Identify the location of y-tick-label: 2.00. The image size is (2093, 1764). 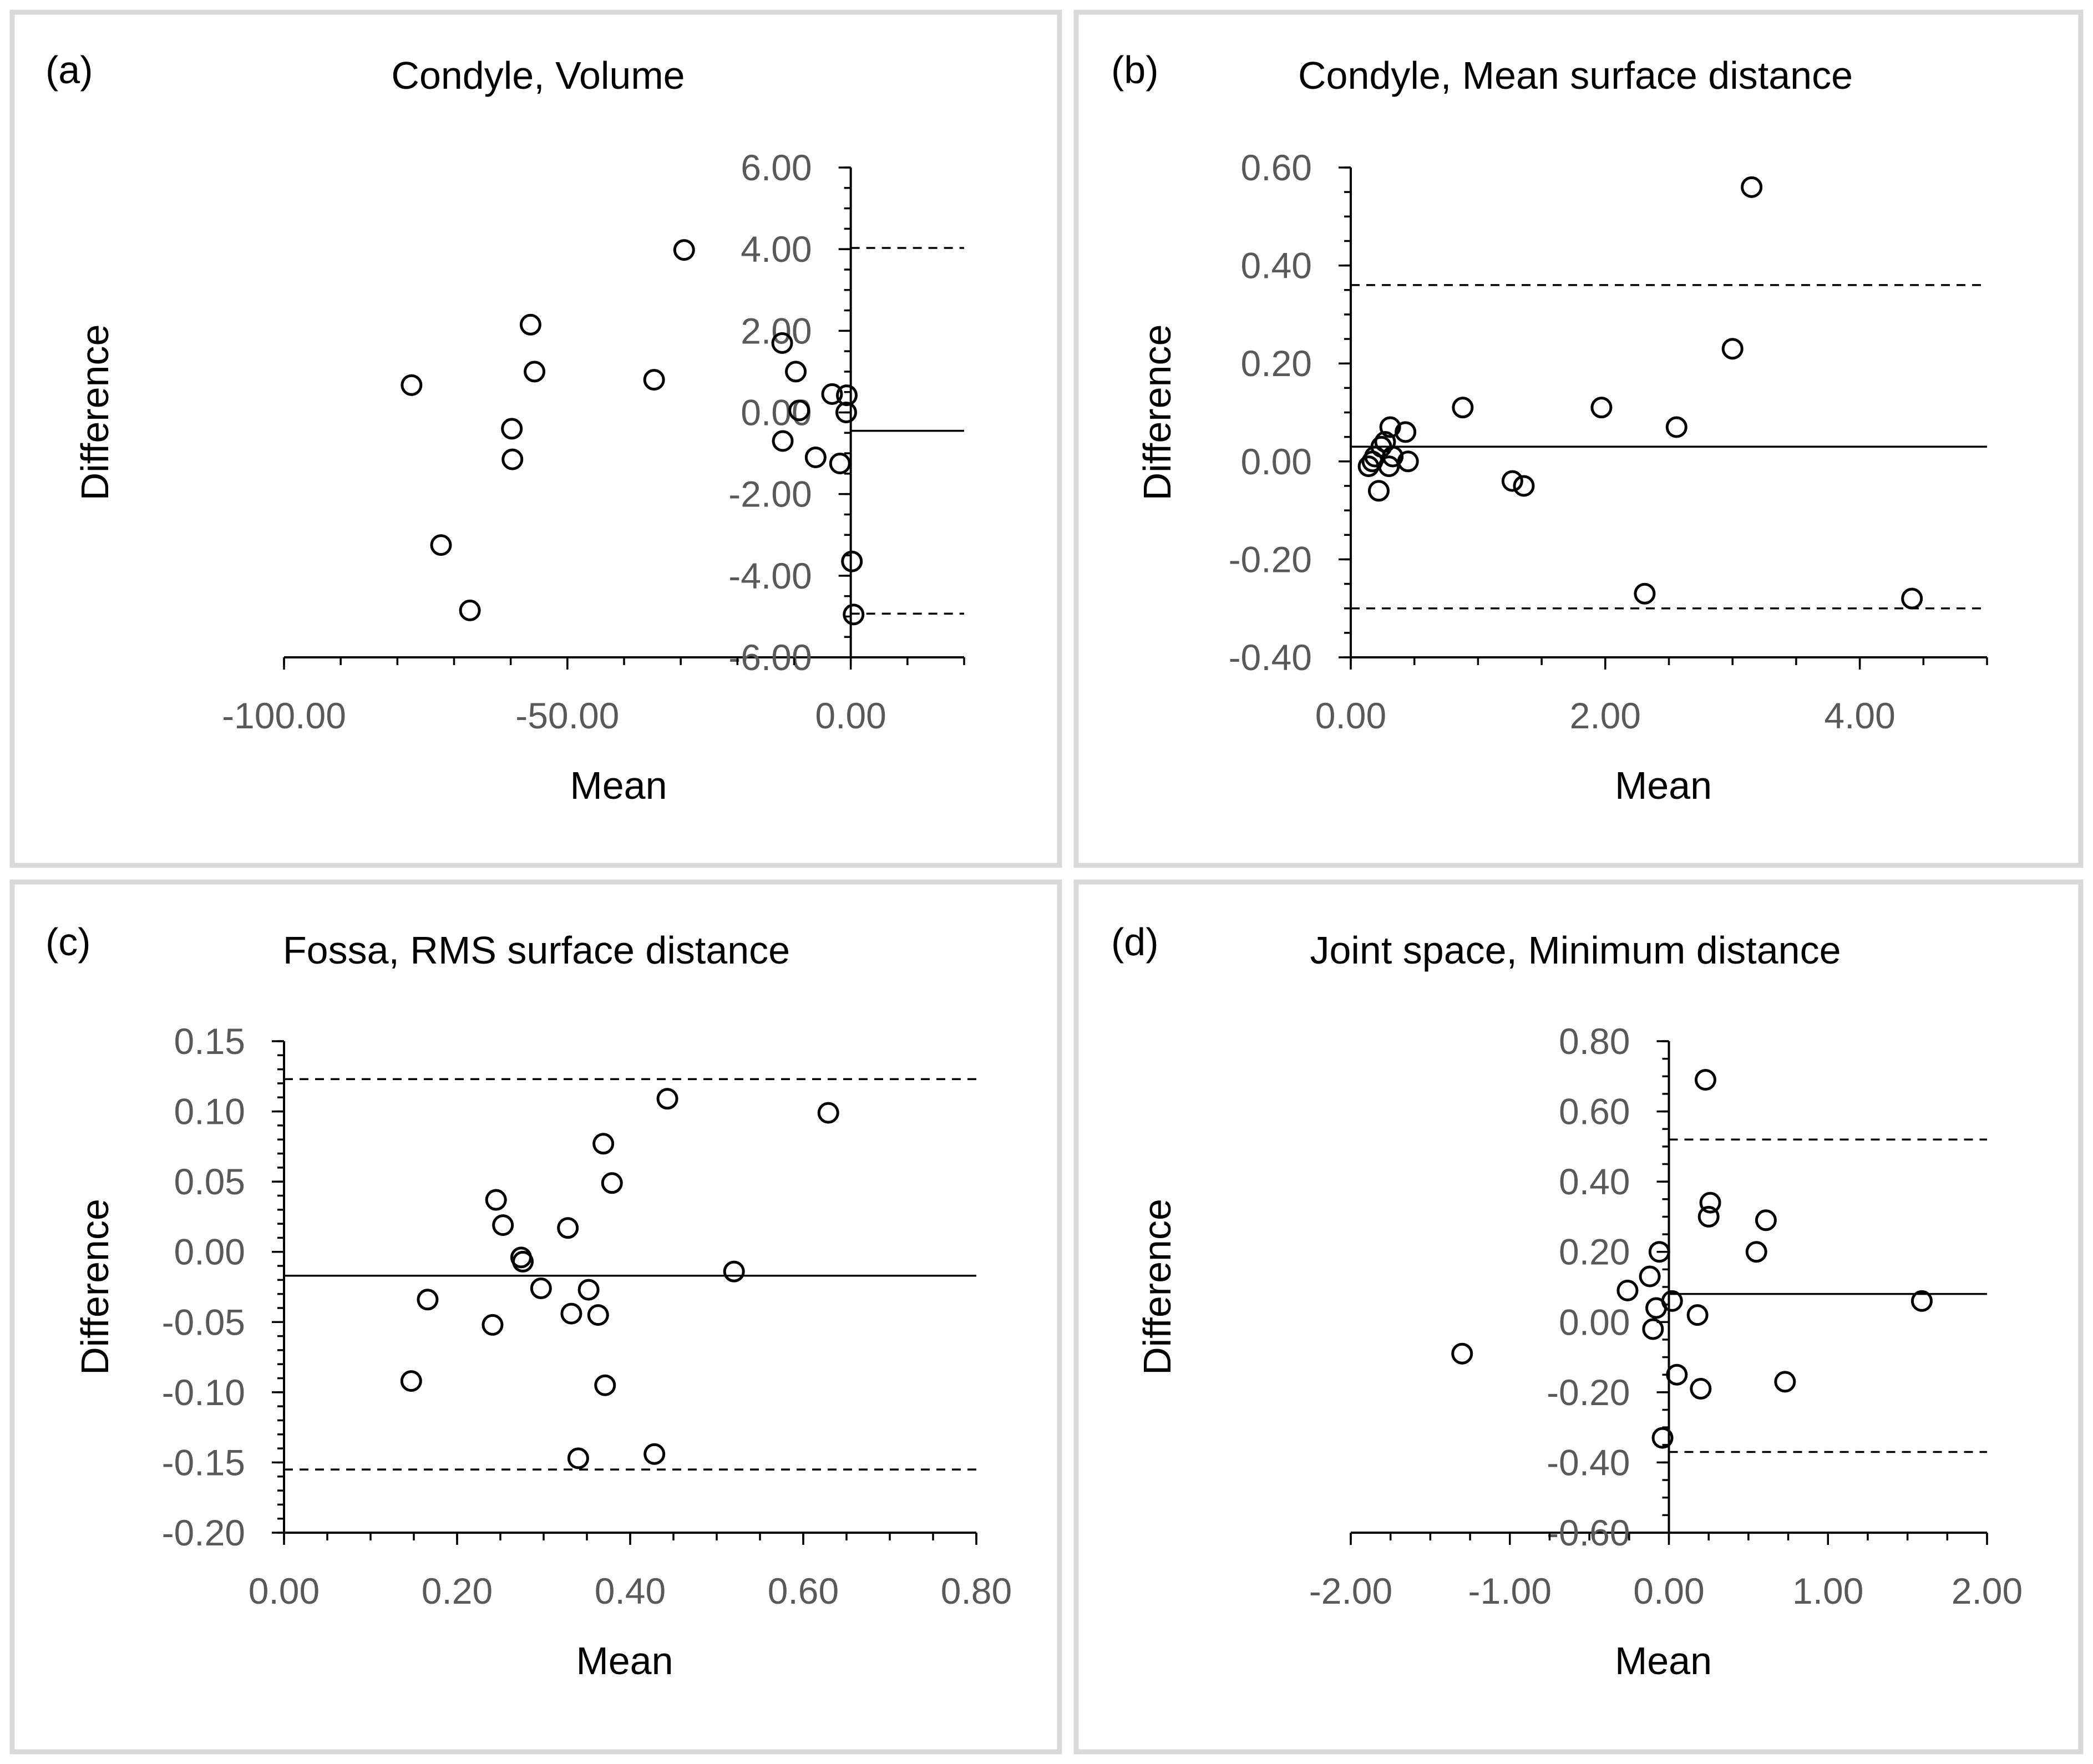
(776, 330).